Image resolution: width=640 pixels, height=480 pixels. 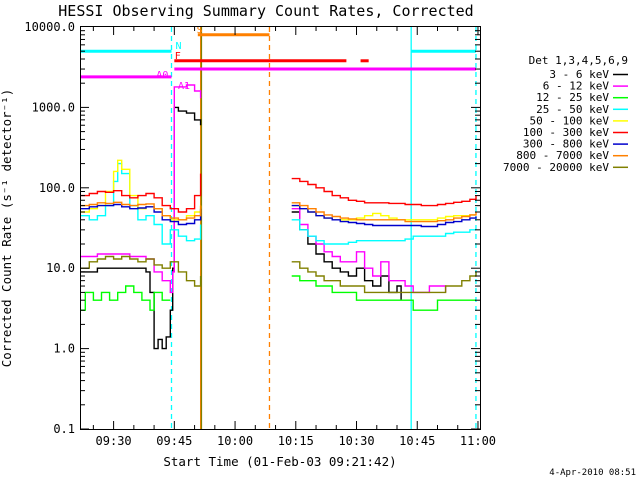 What do you see at coordinates (200, 30) in the screenshot?
I see `flag-label-s: S` at bounding box center [200, 30].